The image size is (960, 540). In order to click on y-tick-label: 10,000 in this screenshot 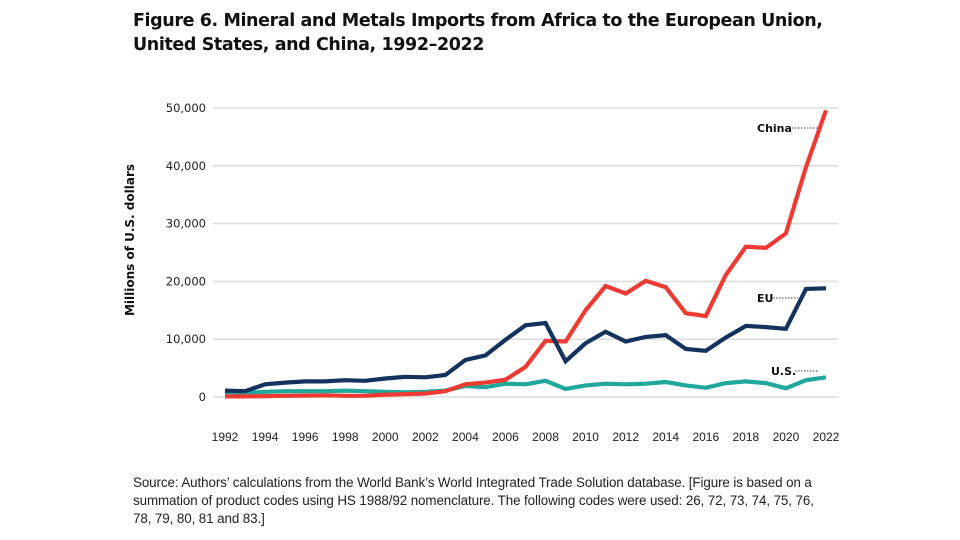, I will do `click(186, 339)`.